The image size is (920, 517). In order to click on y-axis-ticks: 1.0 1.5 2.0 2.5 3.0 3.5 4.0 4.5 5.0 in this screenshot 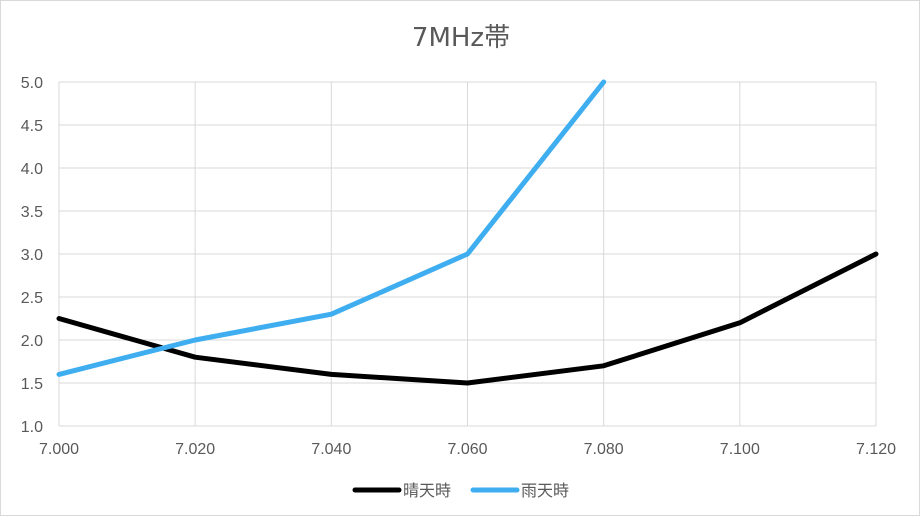, I will do `click(32, 255)`.